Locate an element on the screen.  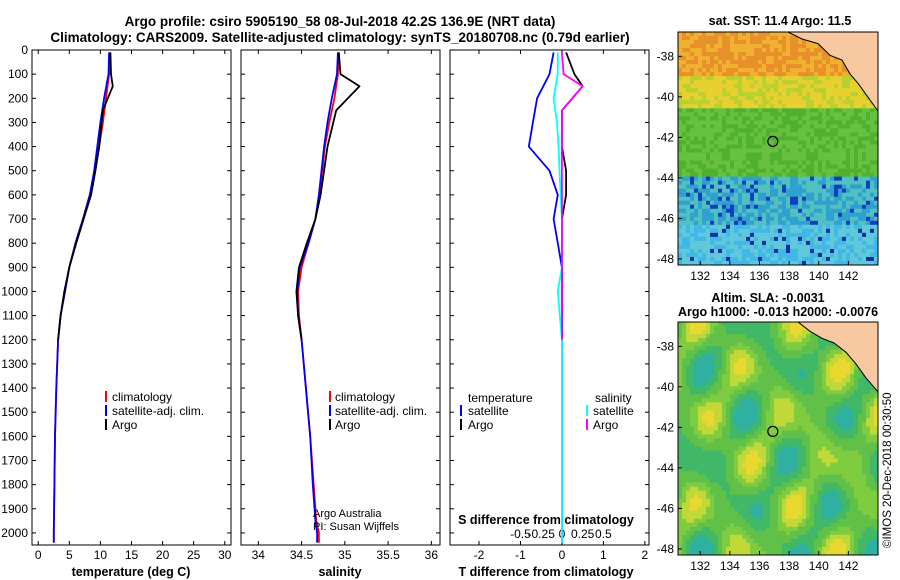
temperature-xlabel: temperature (deg C) is located at coordinates (131, 572).